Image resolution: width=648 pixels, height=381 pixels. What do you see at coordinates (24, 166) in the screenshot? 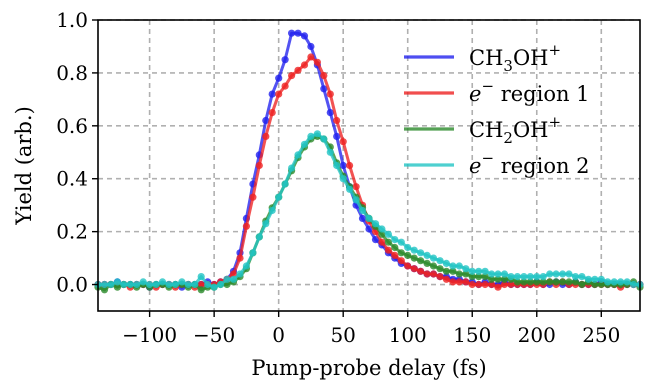
I see `y-axis-label: Yield (arb.)` at bounding box center [24, 166].